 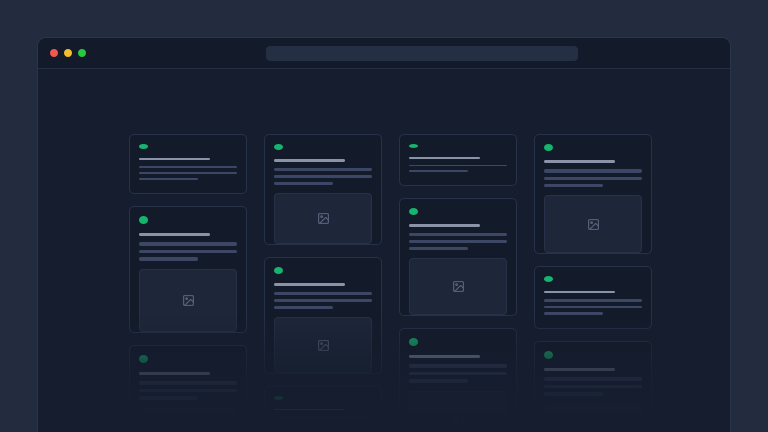 I want to click on browser-titlebar, so click(x=384, y=53).